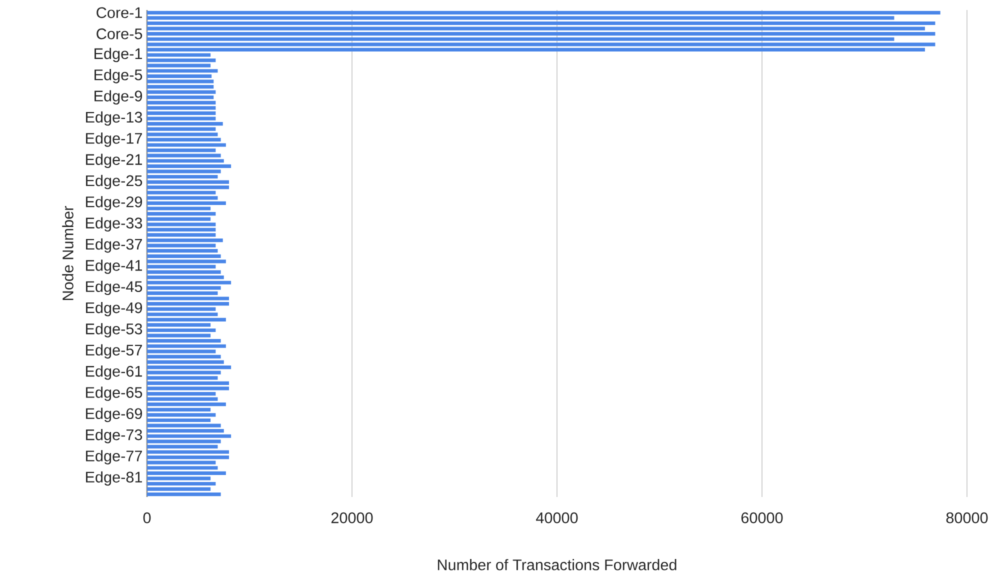  I want to click on y-tick-label: Edge-77, so click(114, 457).